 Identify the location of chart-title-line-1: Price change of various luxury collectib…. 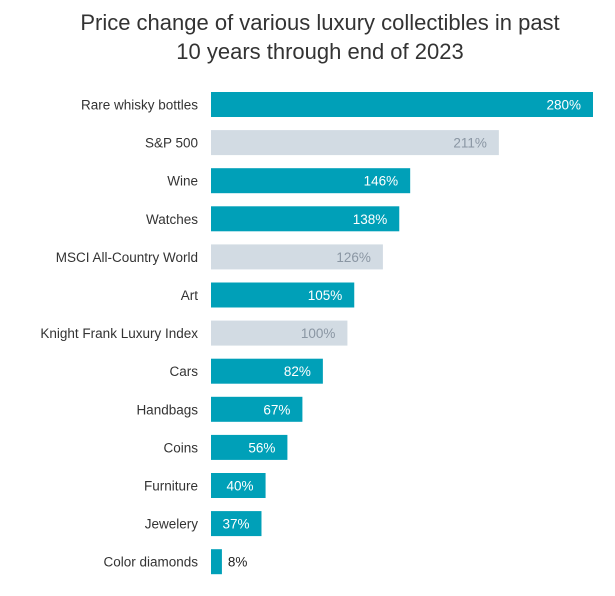
(320, 22).